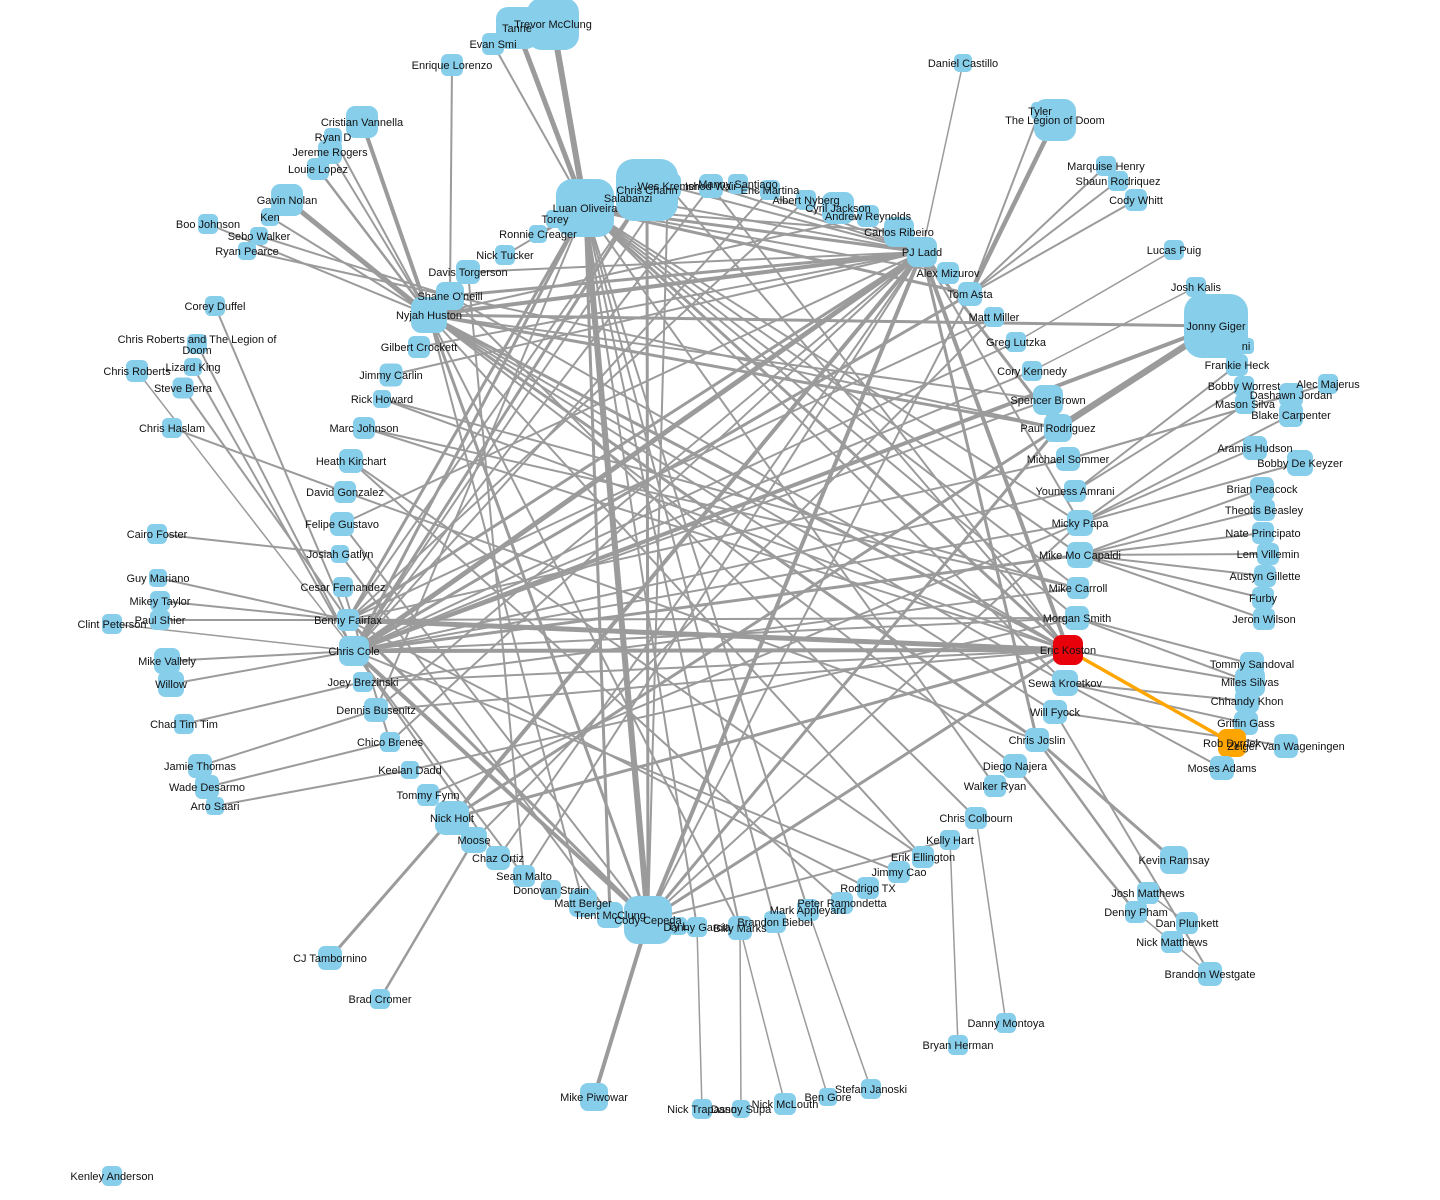  Describe the element at coordinates (899, 872) in the screenshot. I see `graph-node-jimmy-cao` at that location.